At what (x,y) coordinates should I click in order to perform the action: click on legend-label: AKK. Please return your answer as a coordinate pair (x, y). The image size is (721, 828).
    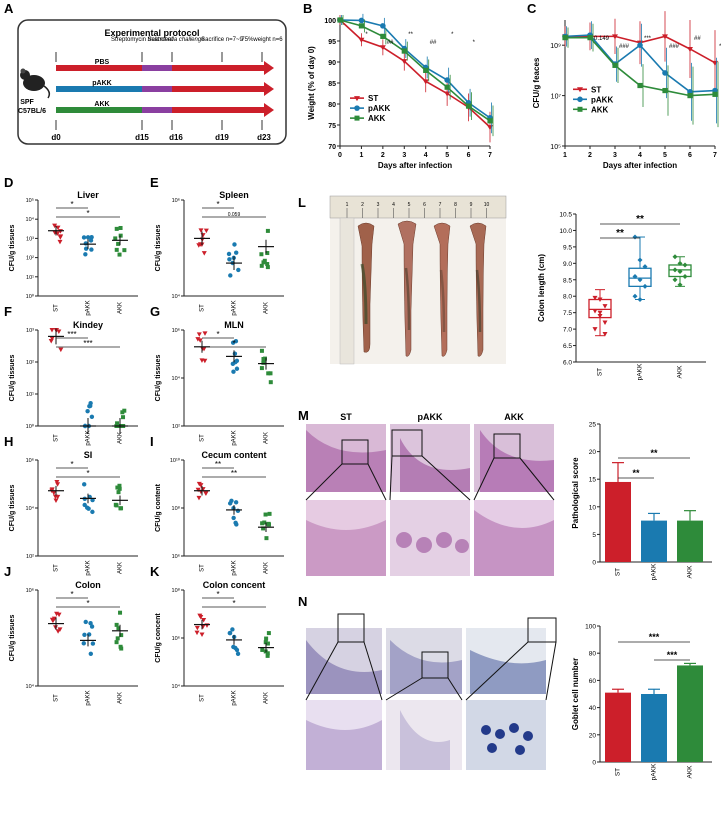
    Looking at the image, I should click on (377, 118).